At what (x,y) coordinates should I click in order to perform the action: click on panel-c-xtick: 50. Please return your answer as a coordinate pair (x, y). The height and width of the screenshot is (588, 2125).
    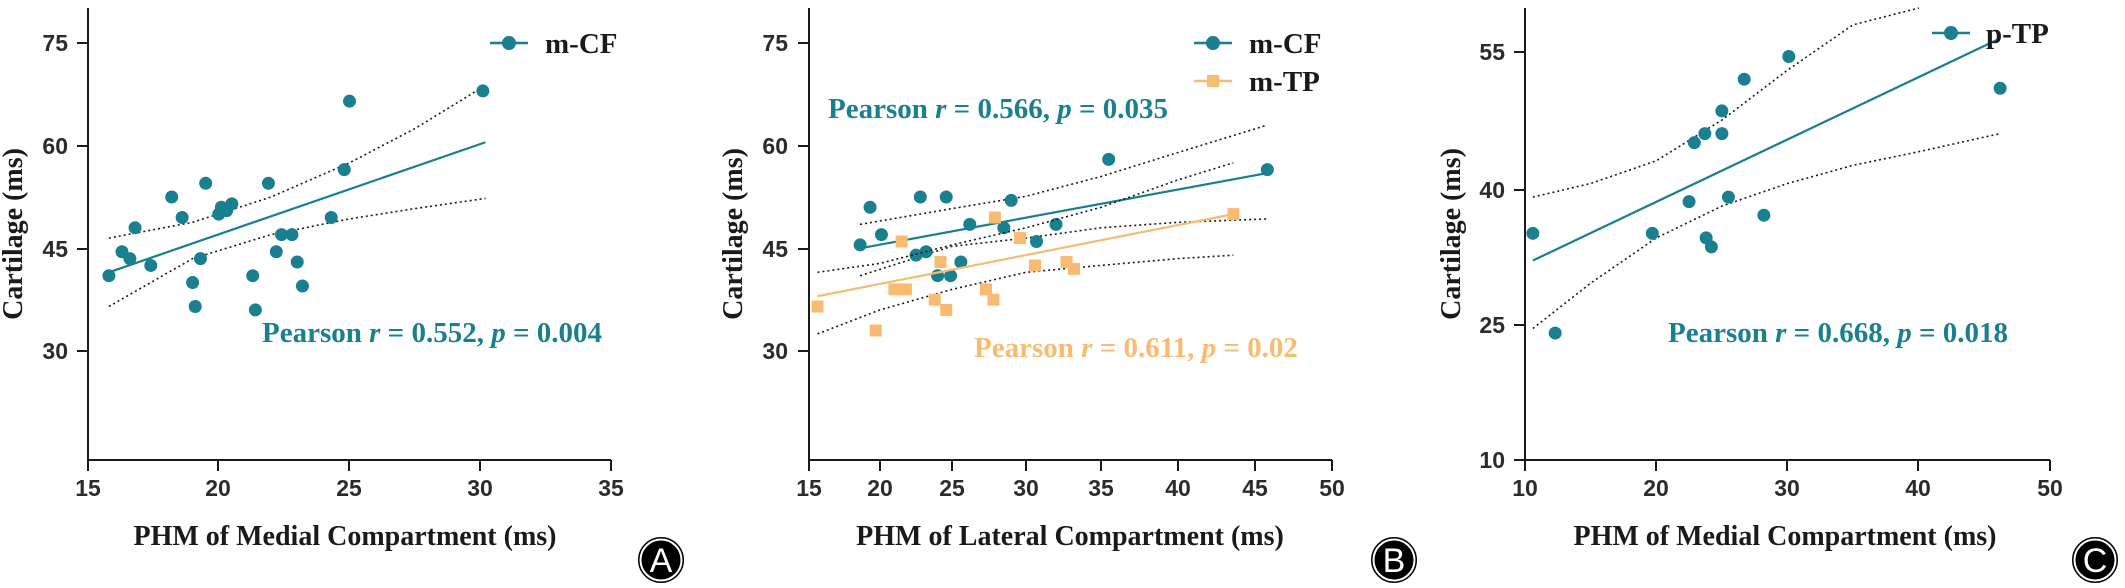
    Looking at the image, I should click on (2050, 488).